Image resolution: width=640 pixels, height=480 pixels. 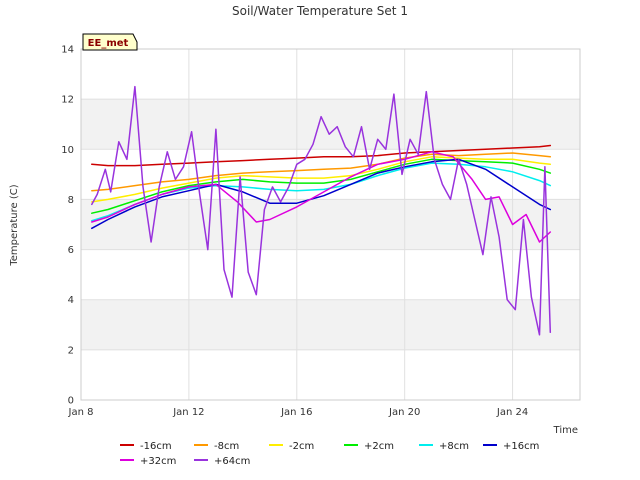 I want to click on y-tick-label: 8, so click(x=71, y=200).